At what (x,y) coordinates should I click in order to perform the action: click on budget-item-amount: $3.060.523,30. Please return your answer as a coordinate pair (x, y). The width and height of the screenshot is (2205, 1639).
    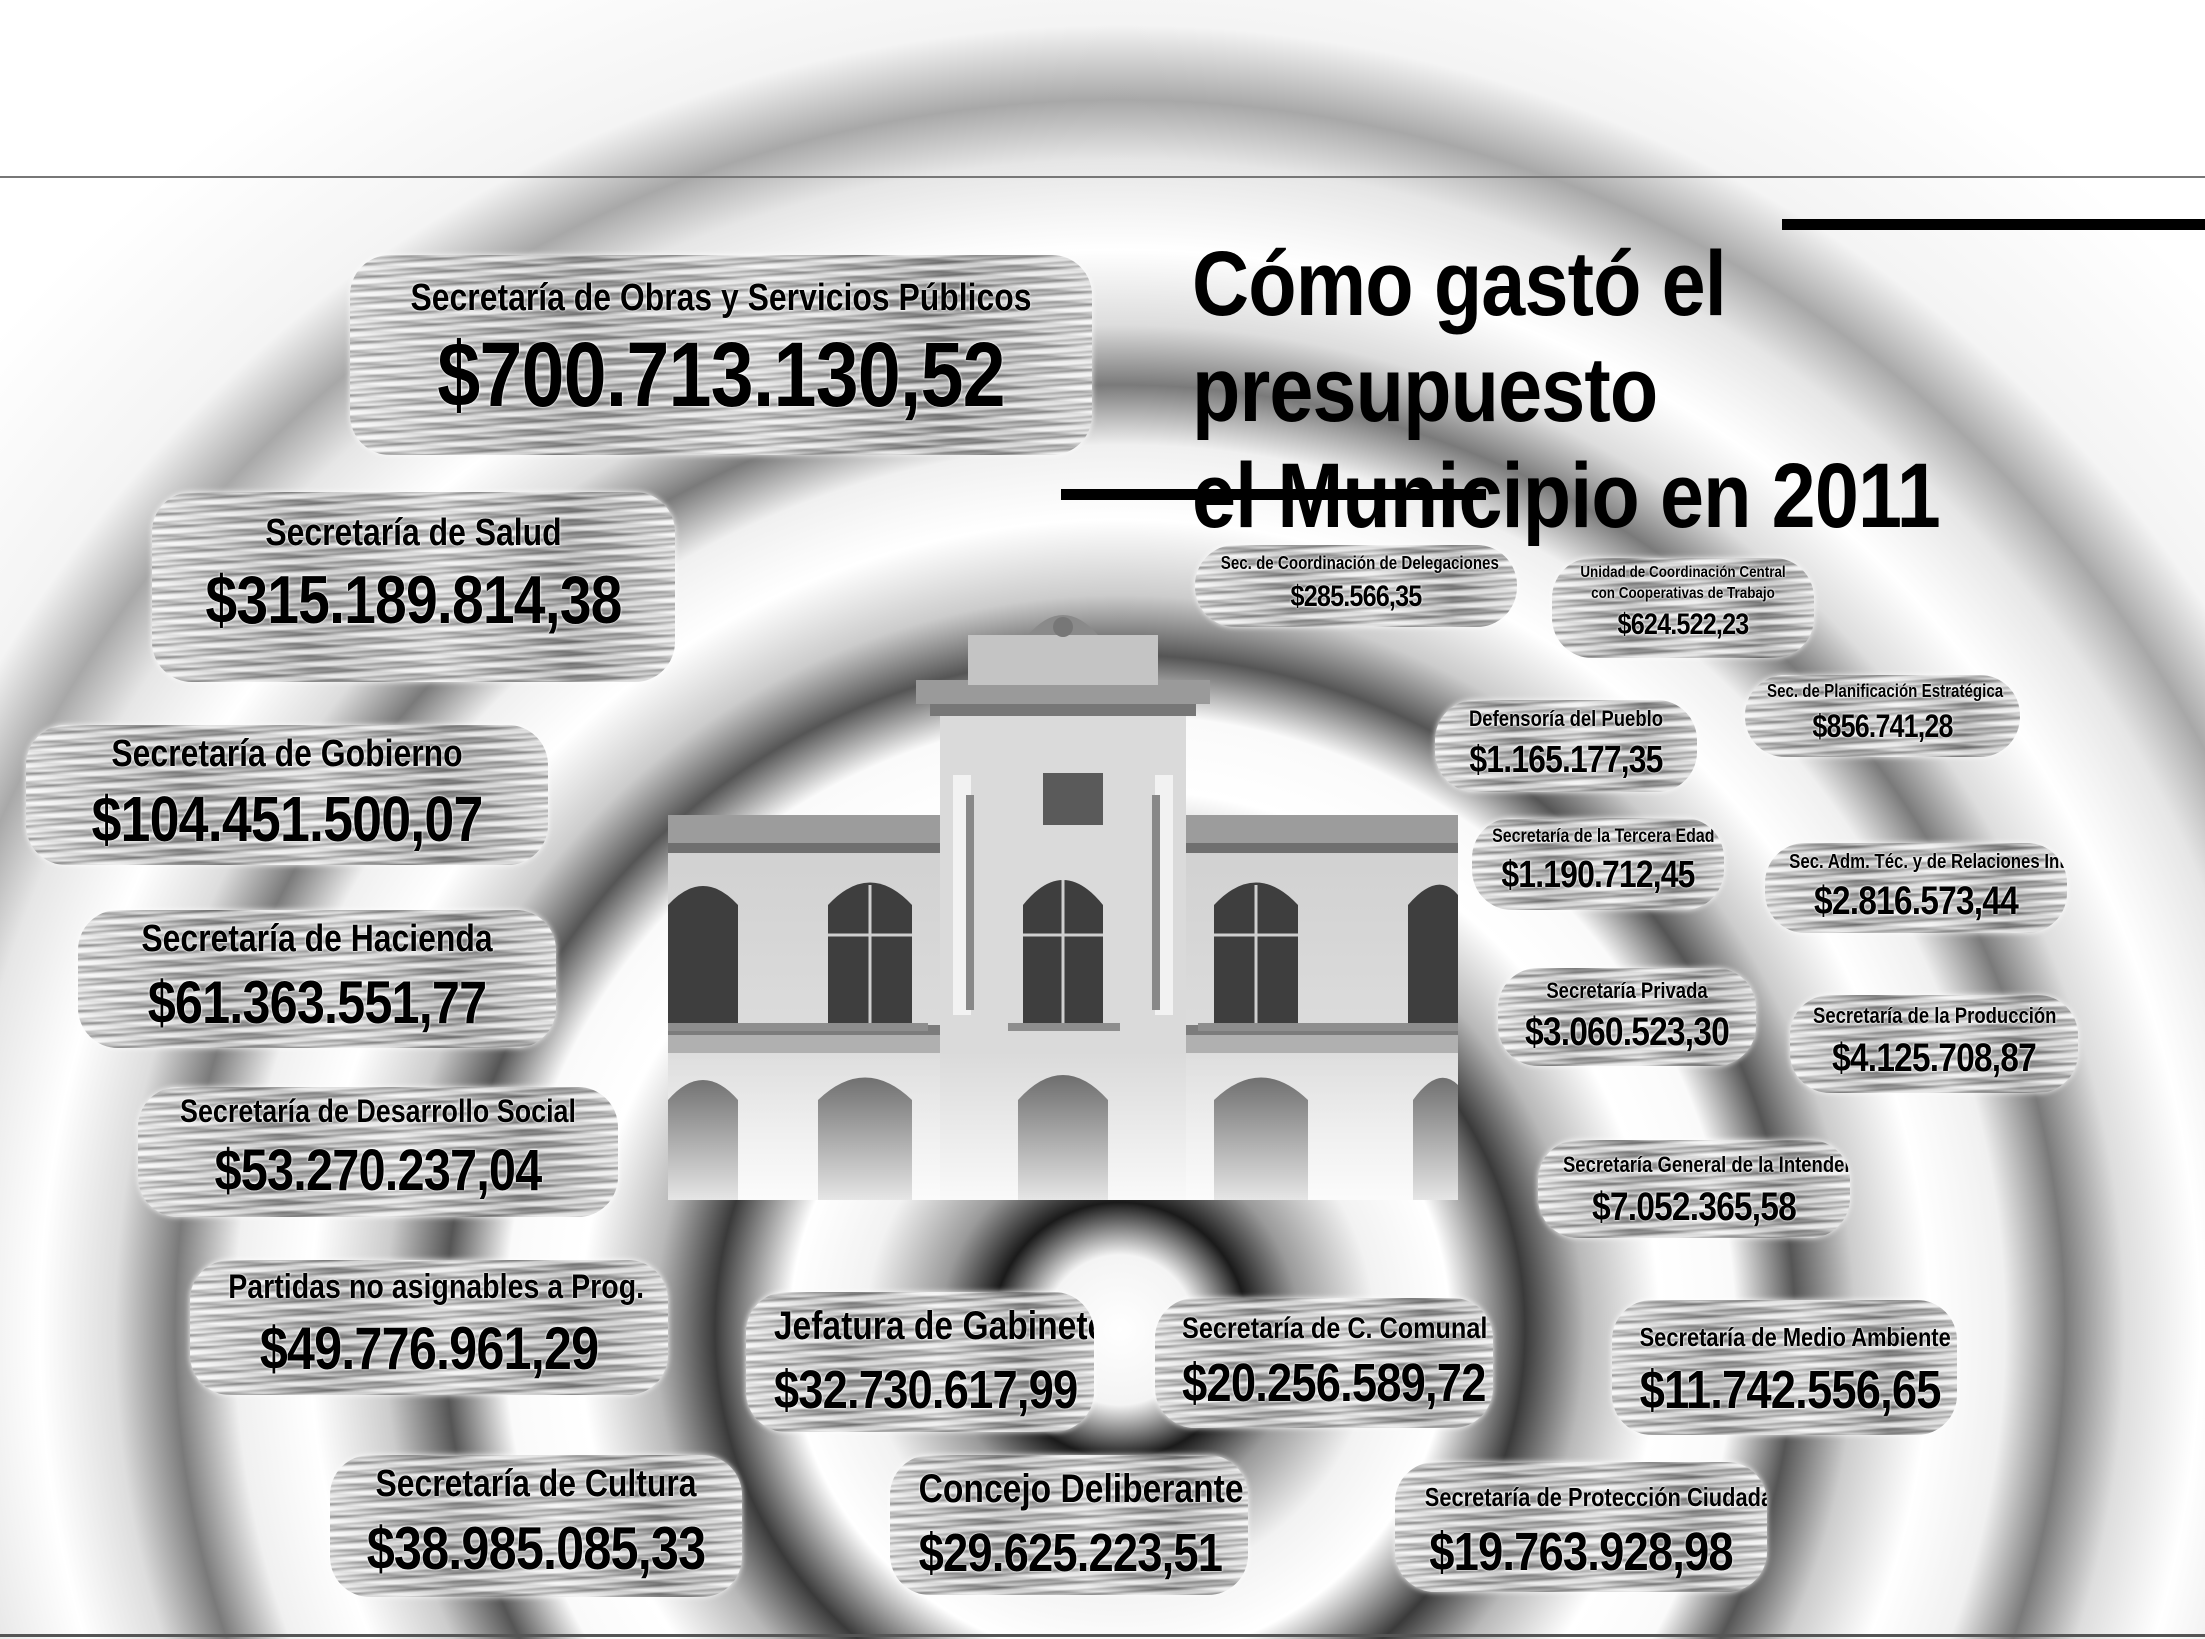
    Looking at the image, I should click on (1627, 1032).